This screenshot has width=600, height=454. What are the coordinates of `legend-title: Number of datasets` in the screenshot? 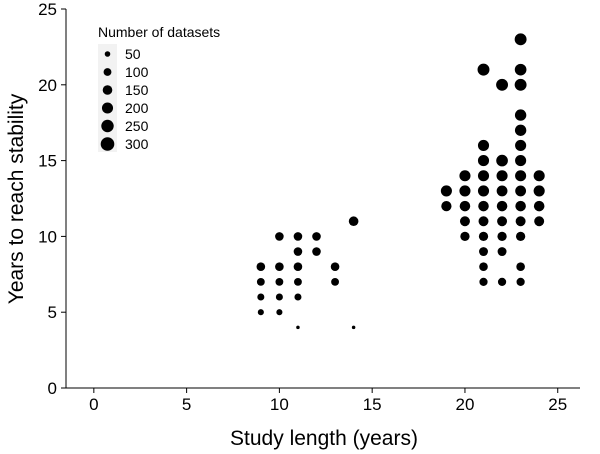 It's located at (159, 32).